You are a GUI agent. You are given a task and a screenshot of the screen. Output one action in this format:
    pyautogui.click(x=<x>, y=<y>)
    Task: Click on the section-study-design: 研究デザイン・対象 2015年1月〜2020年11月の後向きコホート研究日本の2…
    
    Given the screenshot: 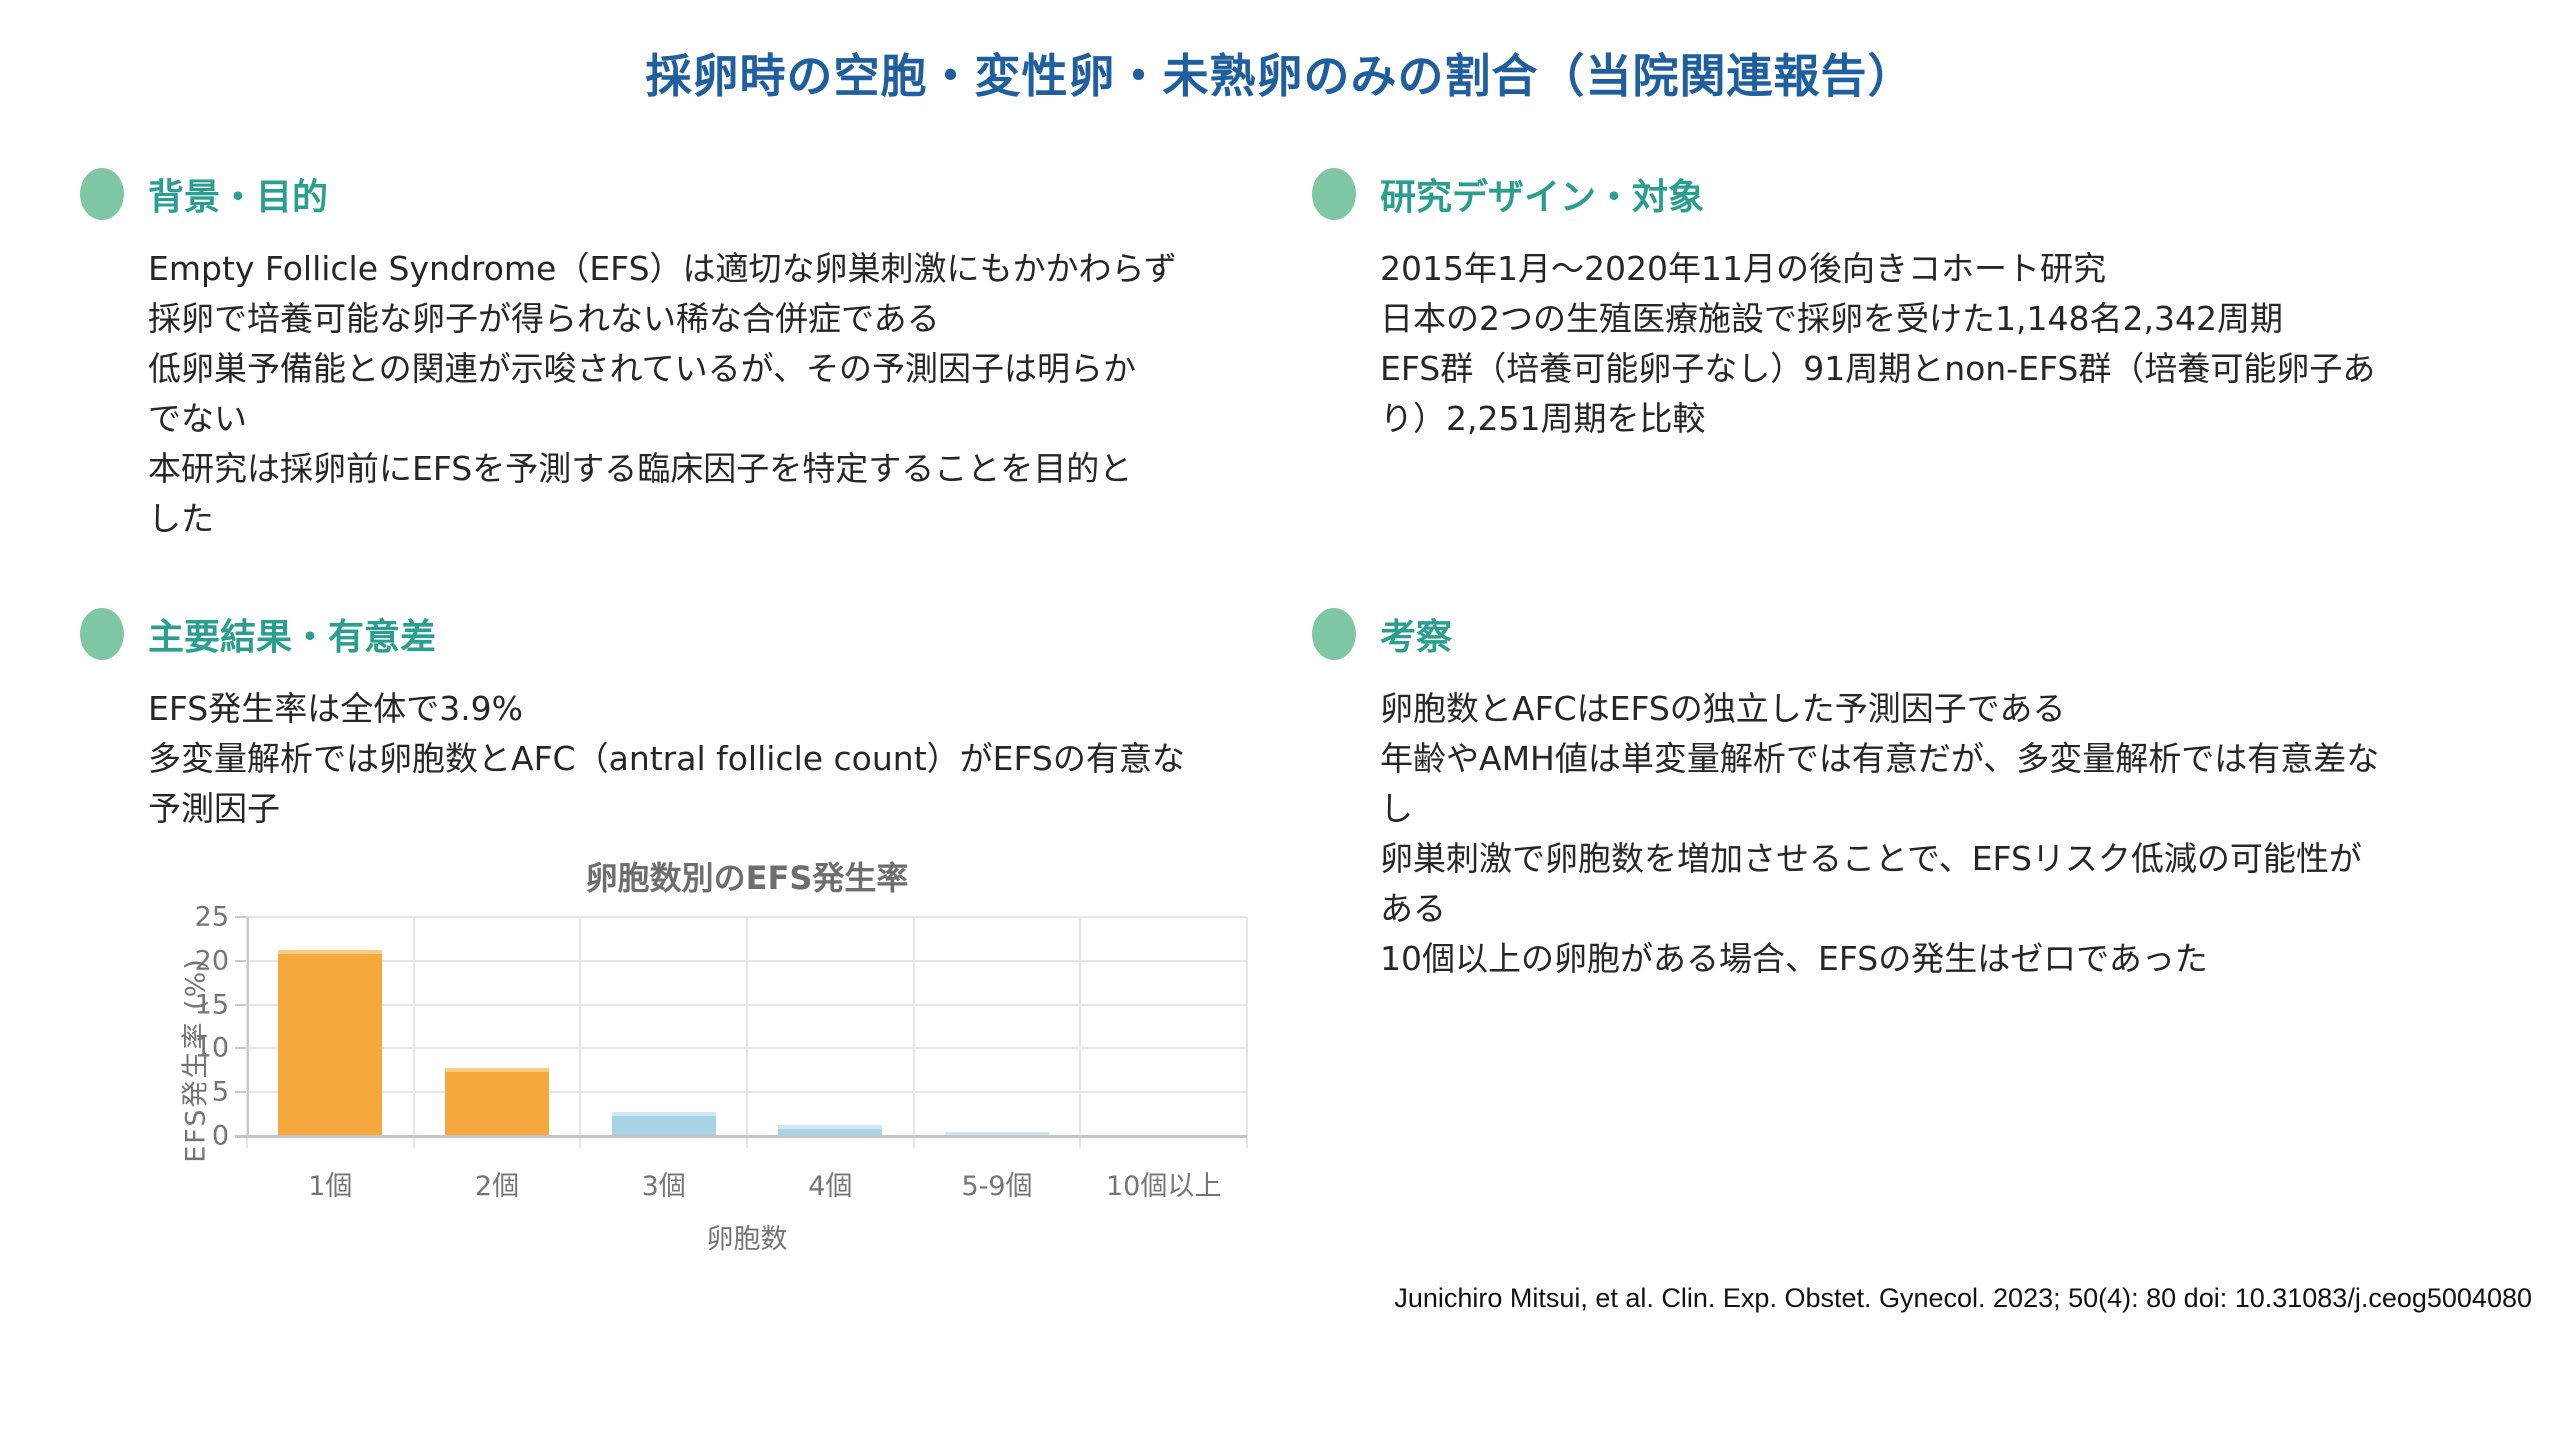 What is the action you would take?
    pyautogui.click(x=1927, y=302)
    